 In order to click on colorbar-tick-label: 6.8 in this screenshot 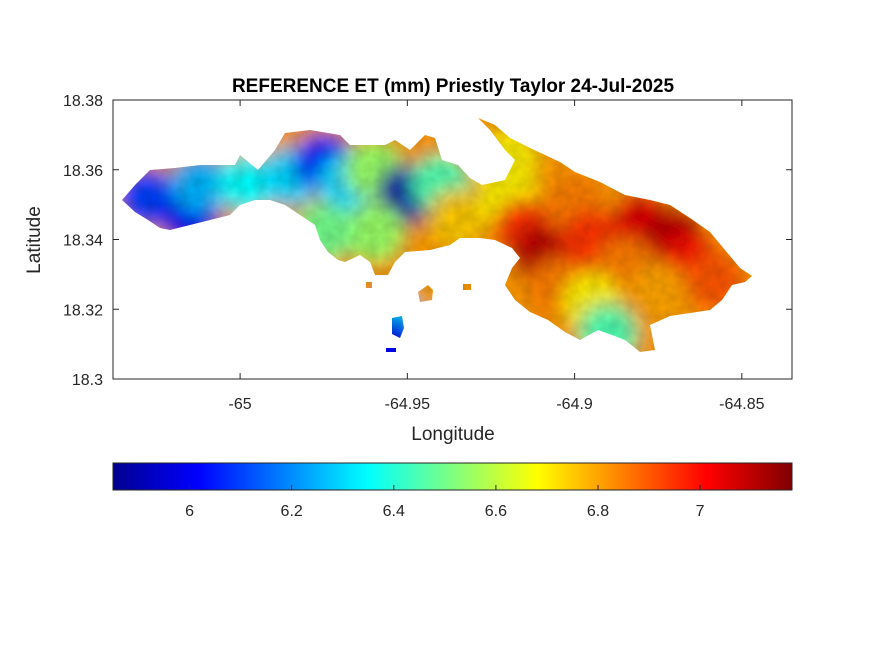, I will do `click(598, 511)`.